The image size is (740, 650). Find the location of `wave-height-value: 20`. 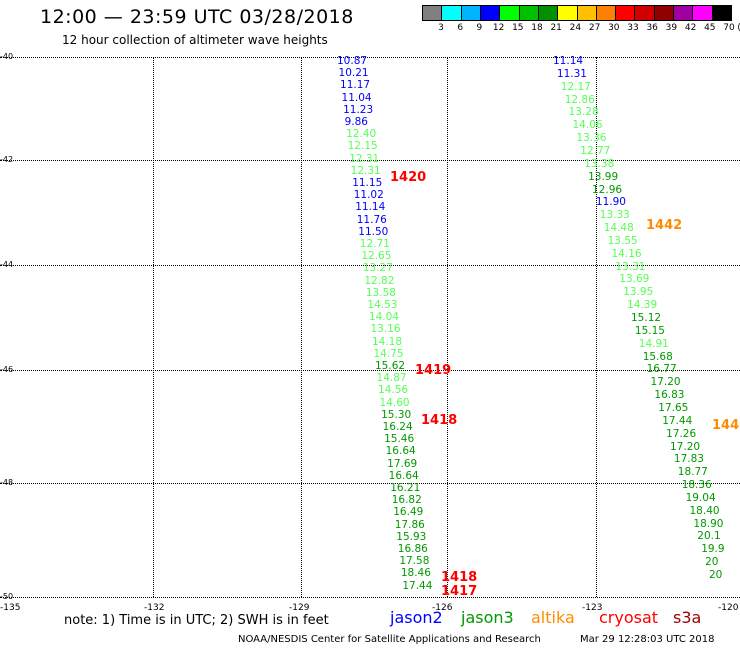

wave-height-value: 20 is located at coordinates (716, 575).